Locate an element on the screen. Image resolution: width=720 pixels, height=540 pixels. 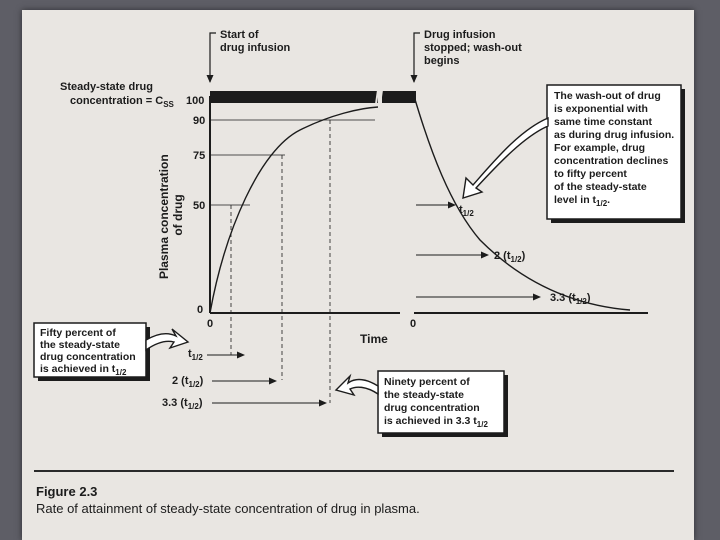
left-t-half-label: t1/2 is located at coordinates (195, 355).